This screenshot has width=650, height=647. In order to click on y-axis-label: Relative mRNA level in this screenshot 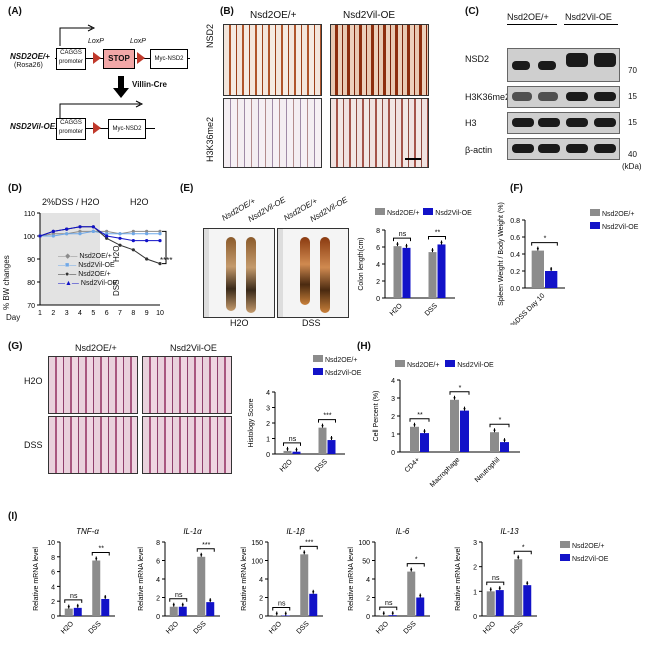, I will do `click(458, 579)`.